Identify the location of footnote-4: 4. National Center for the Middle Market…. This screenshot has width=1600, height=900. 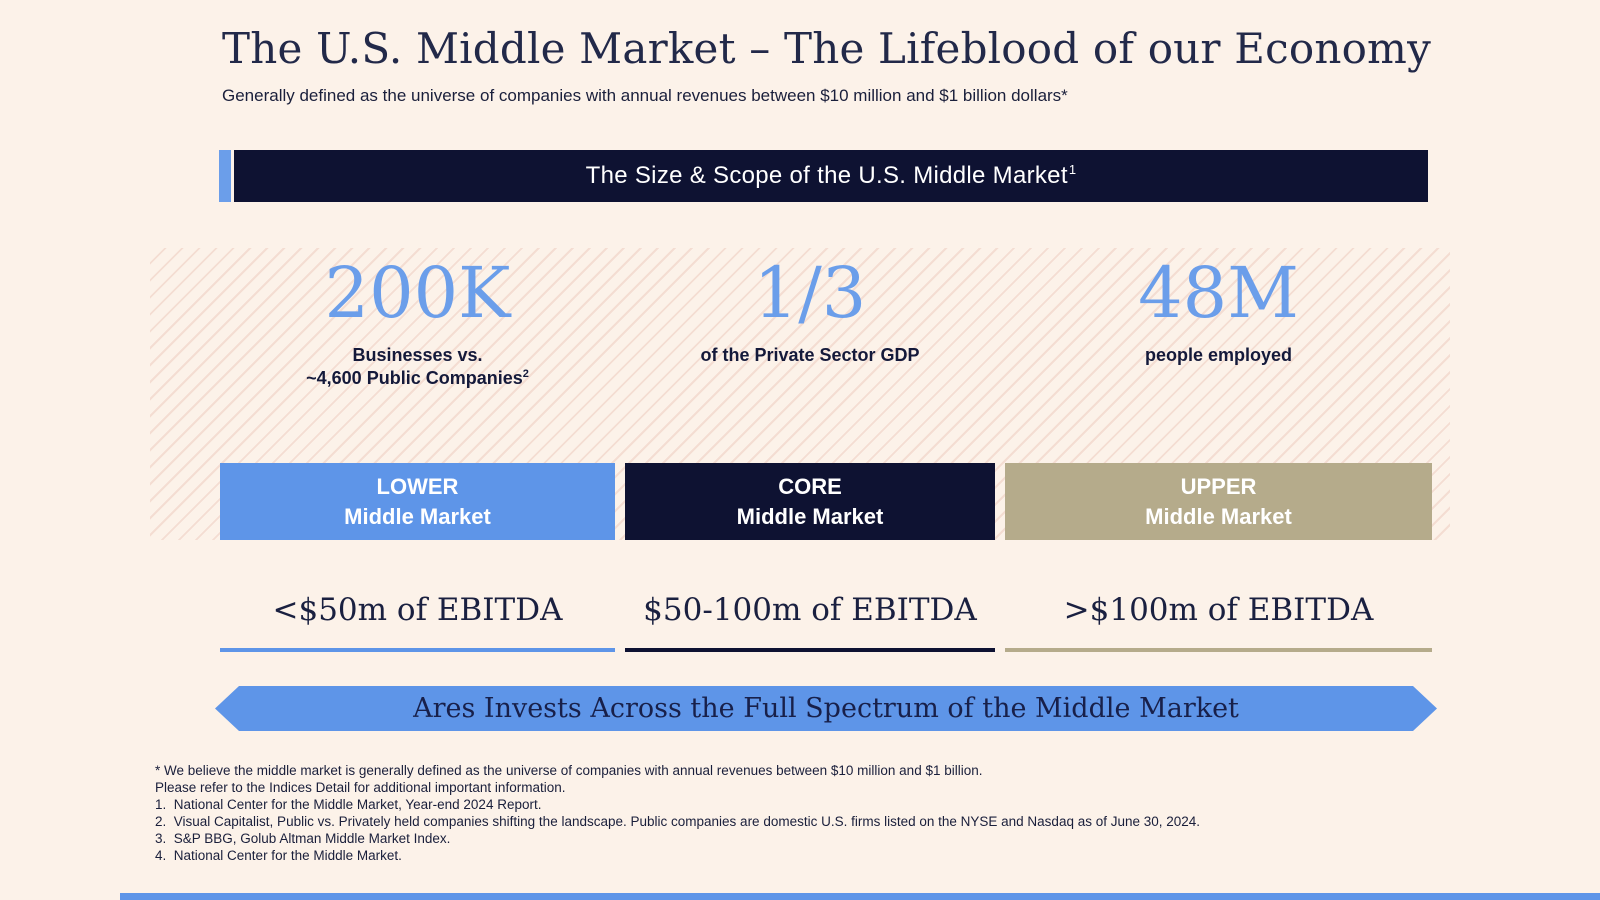
(278, 855).